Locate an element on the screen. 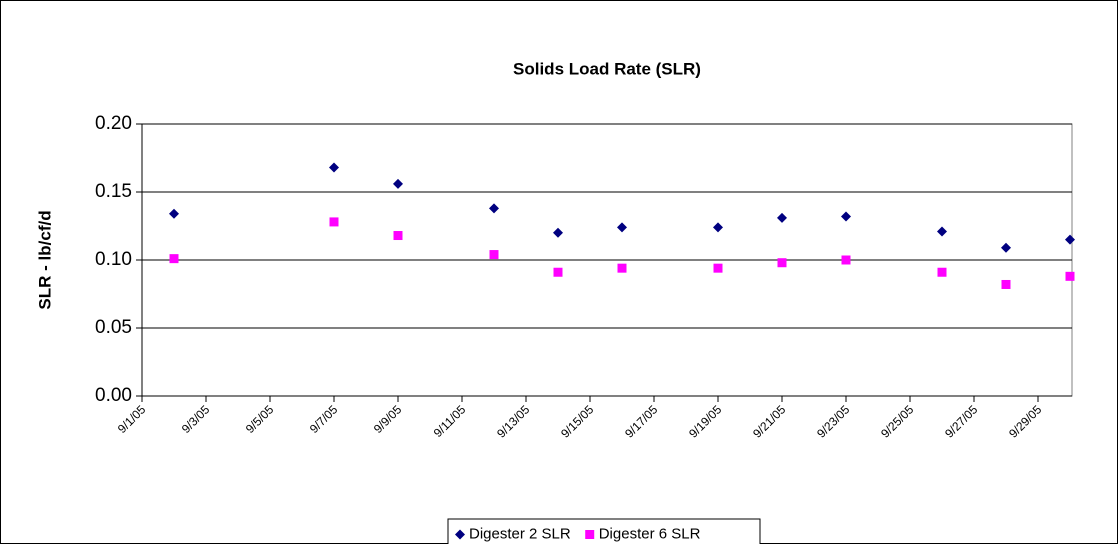 The image size is (1118, 544). legend-box is located at coordinates (604, 531).